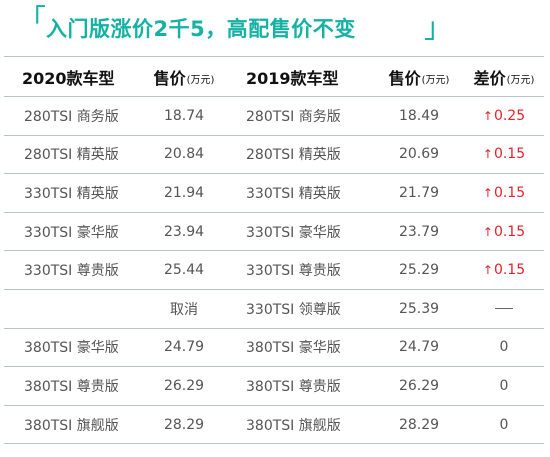  I want to click on header-price-2020-unit: (万元), so click(200, 80).